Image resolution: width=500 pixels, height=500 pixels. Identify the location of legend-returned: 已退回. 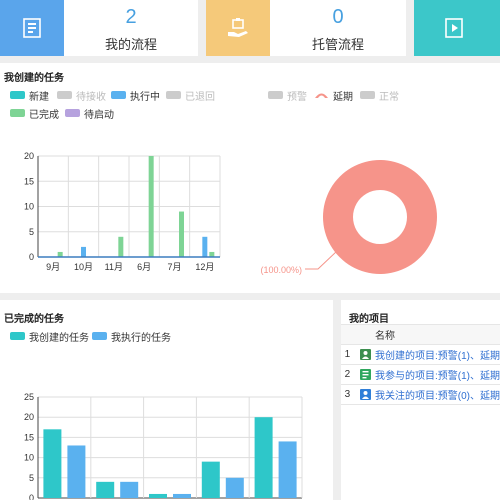
(190, 96).